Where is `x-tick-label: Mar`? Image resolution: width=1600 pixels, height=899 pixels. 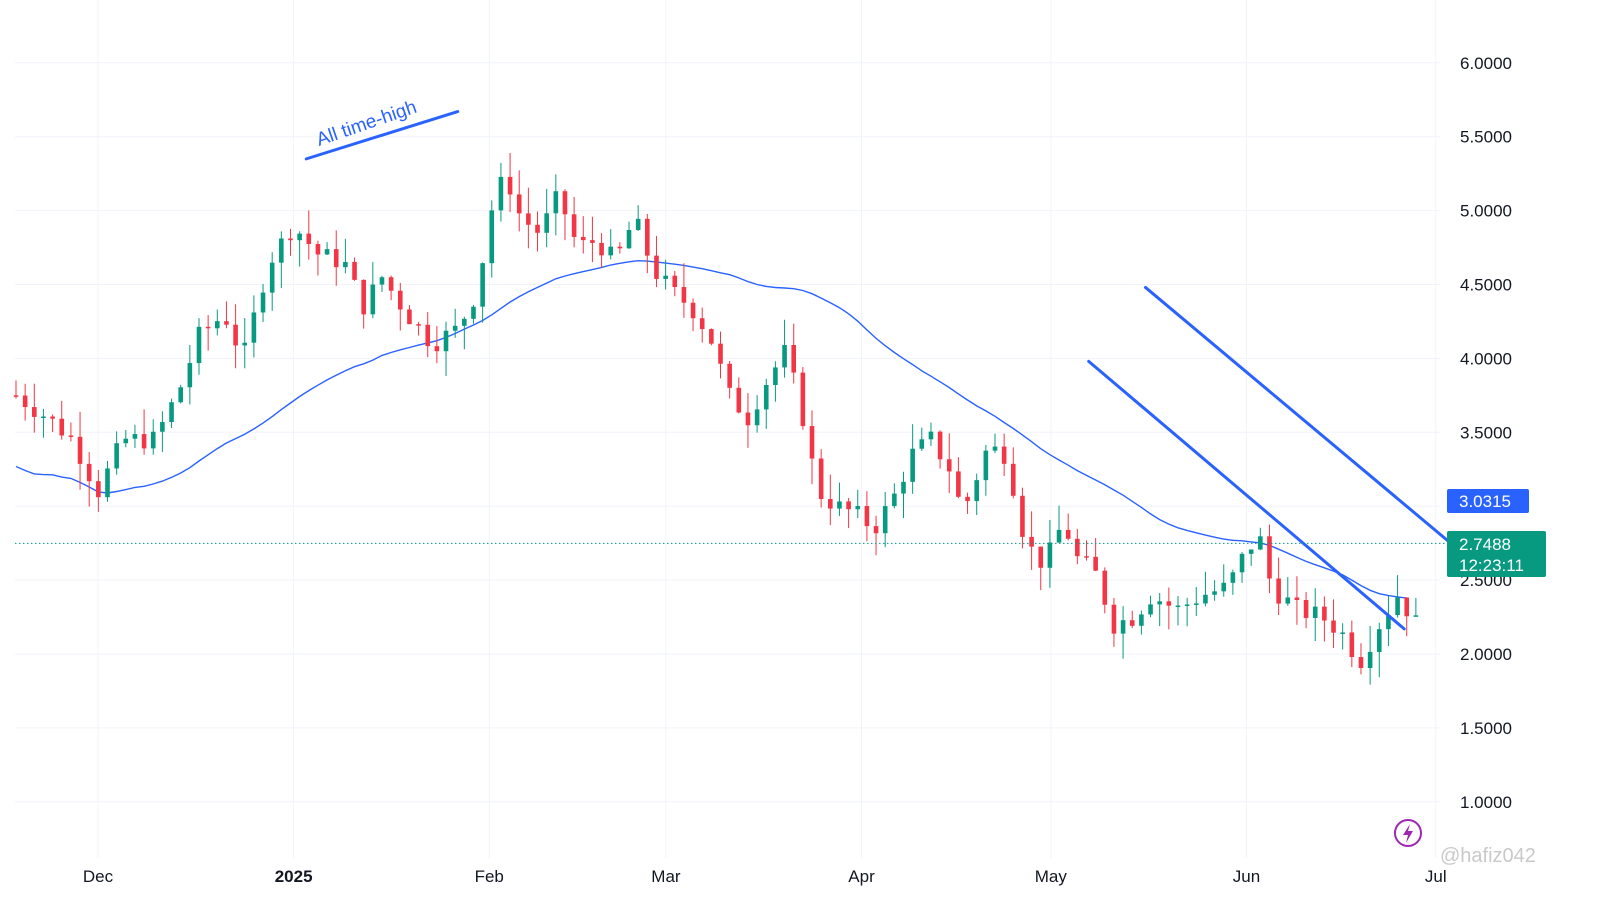
x-tick-label: Mar is located at coordinates (666, 876).